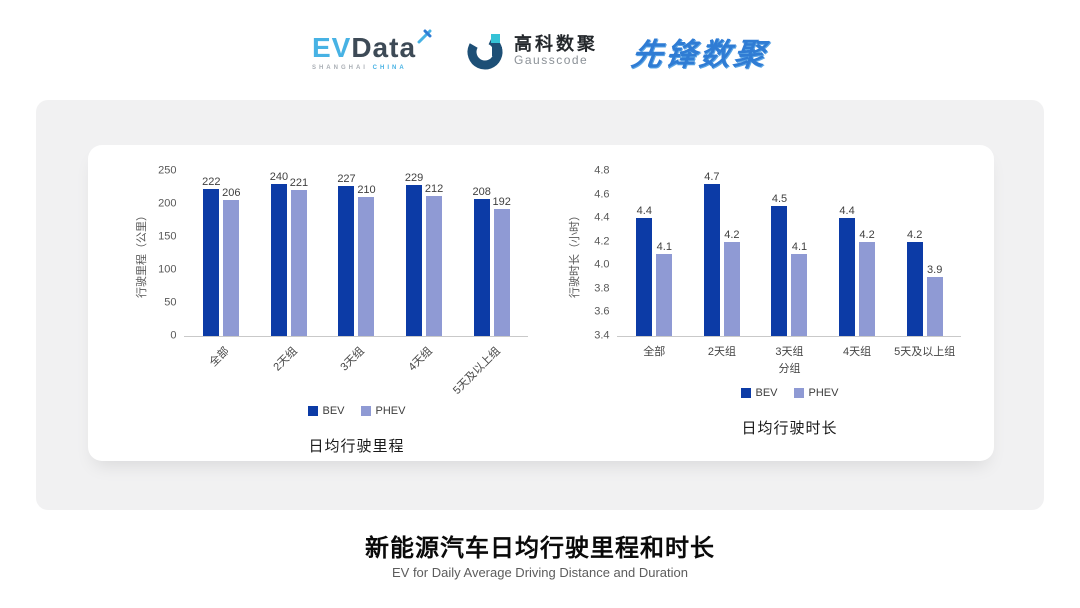  I want to click on y-axis-title-duration: 行驶时长（小时）, so click(574, 253).